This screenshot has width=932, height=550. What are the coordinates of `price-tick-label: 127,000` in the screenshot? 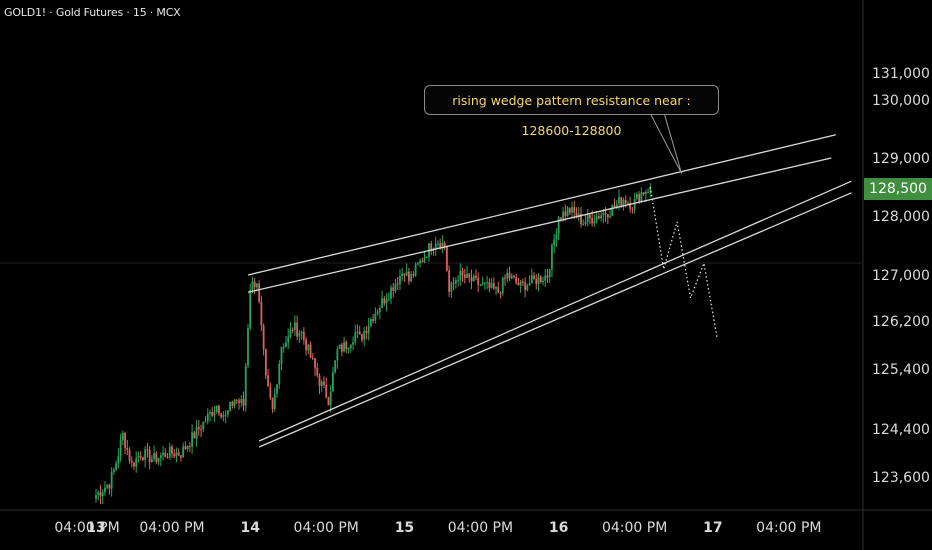 It's located at (901, 276).